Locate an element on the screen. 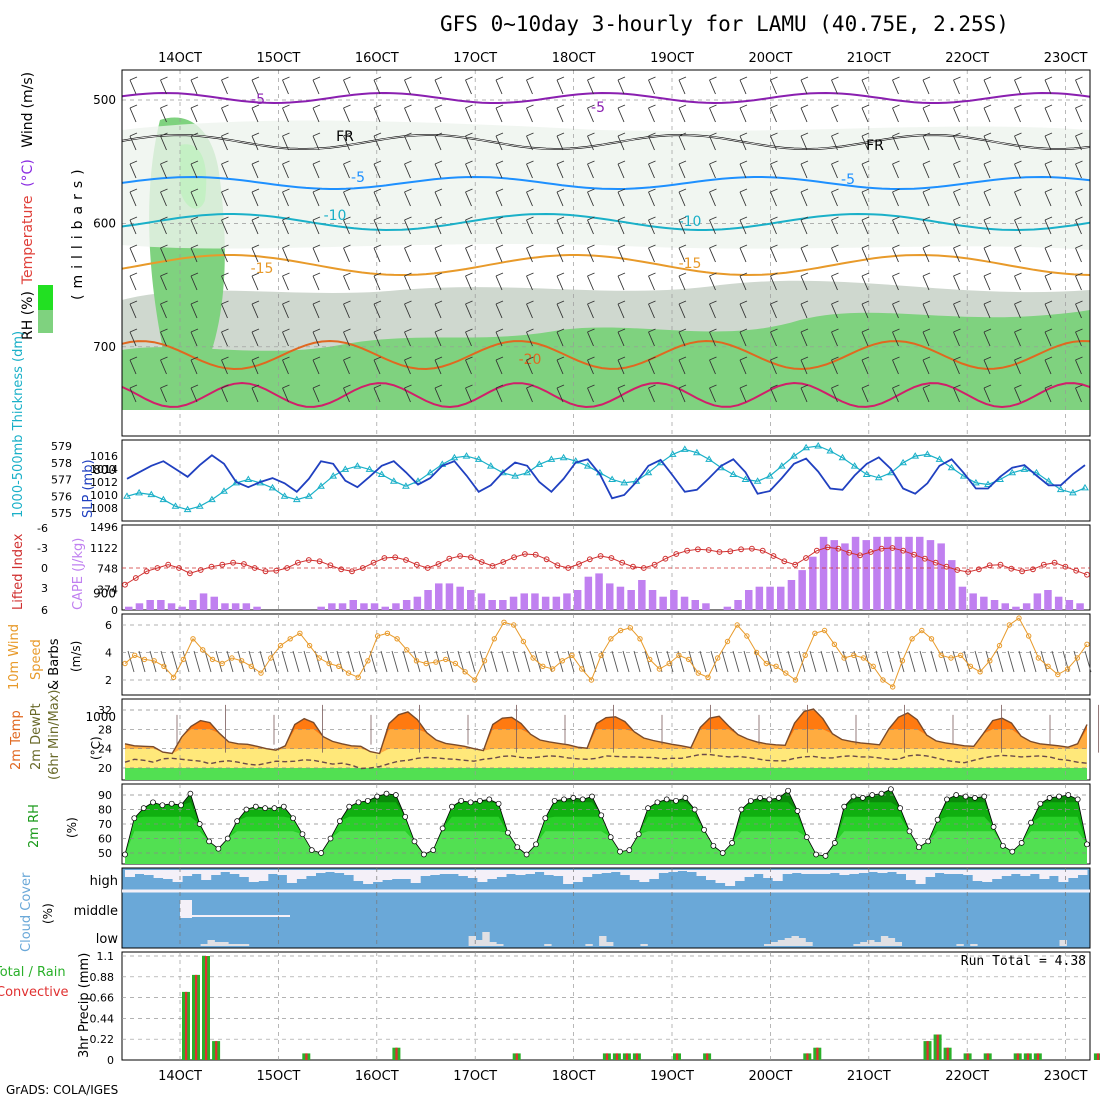  bottom-date-label-17OCT: 17OCT is located at coordinates (475, 1076).